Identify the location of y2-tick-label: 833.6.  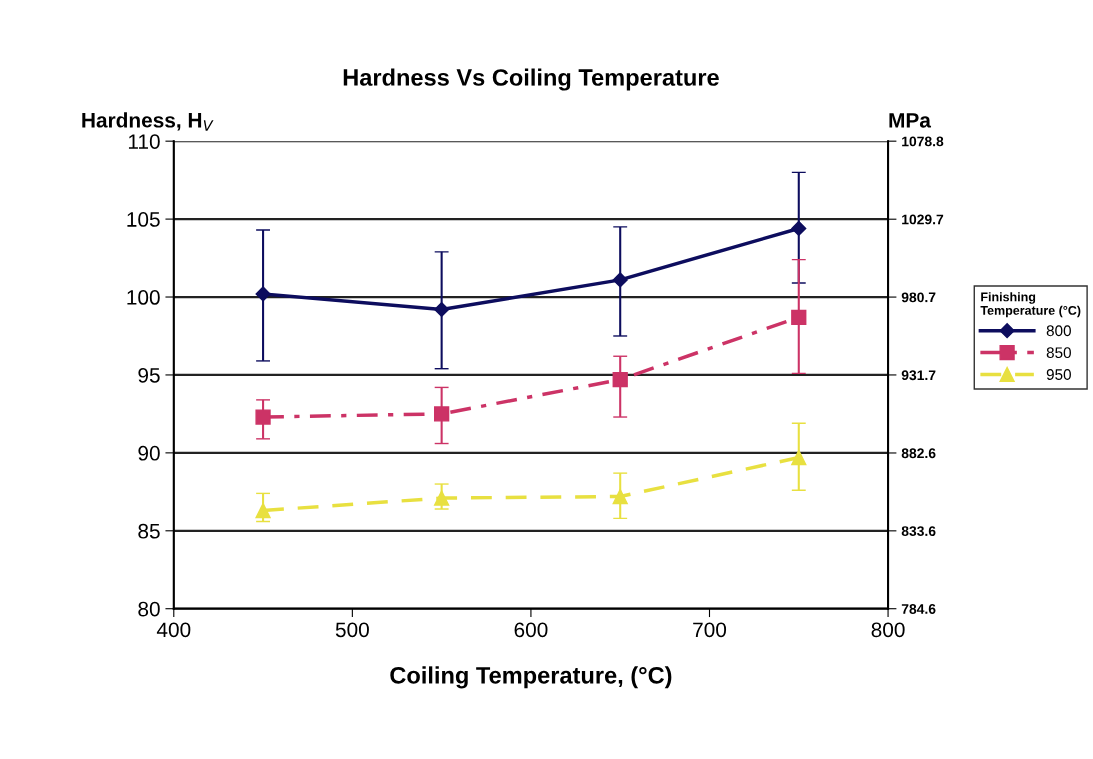
(918, 531).